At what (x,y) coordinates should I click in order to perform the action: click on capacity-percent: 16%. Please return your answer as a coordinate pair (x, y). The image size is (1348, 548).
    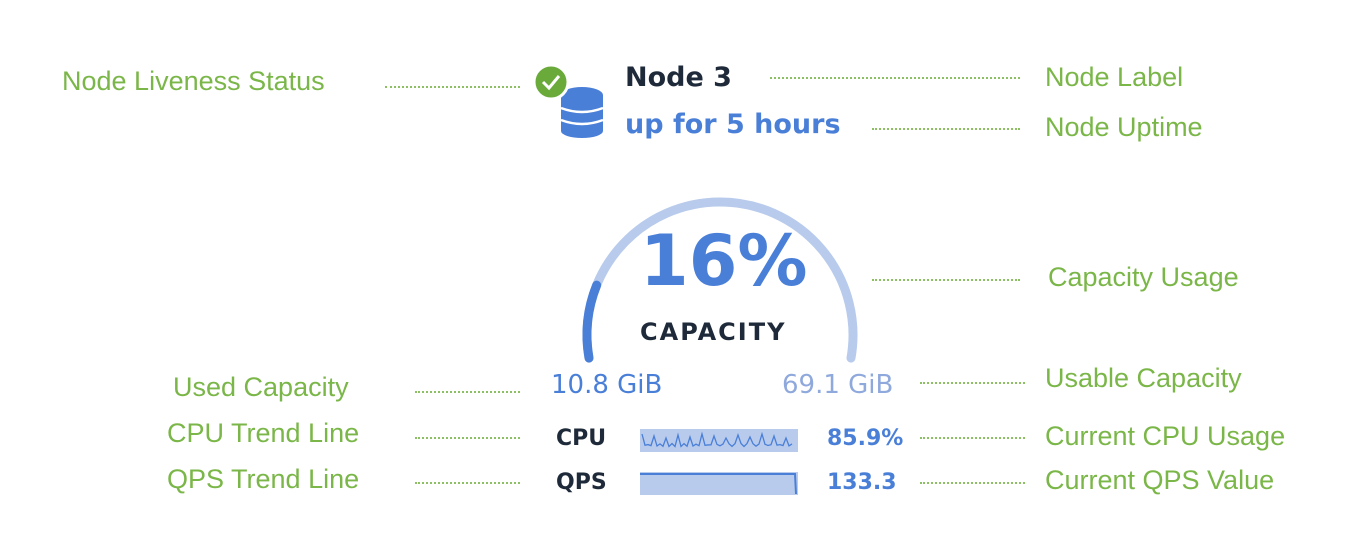
    Looking at the image, I should click on (724, 261).